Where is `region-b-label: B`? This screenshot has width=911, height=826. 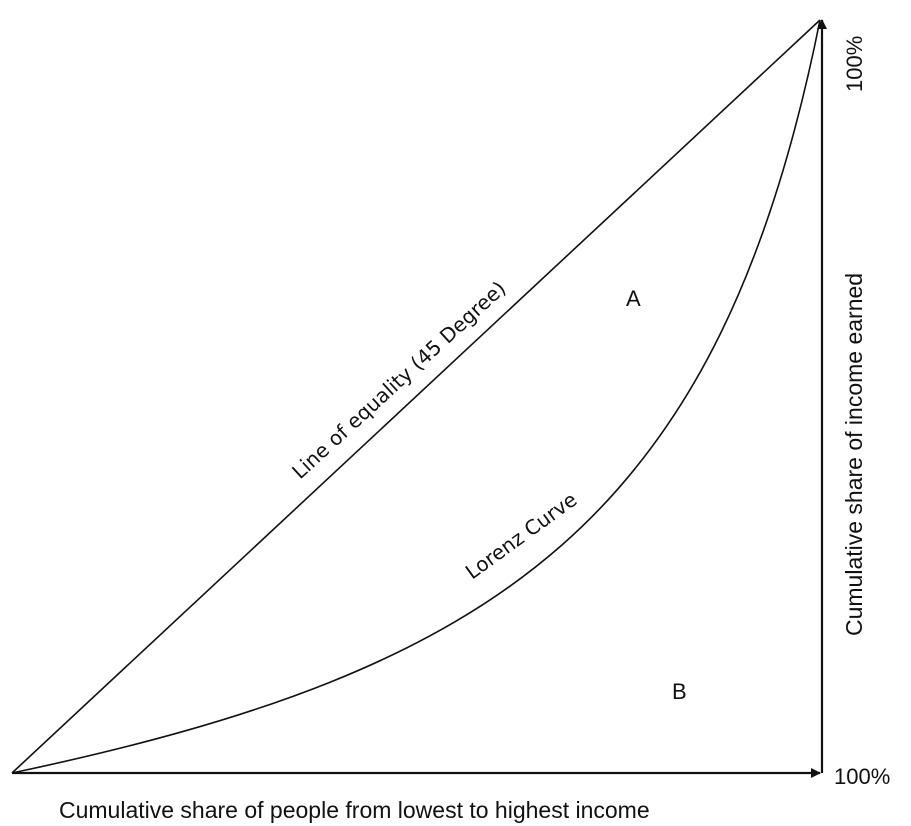
region-b-label: B is located at coordinates (679, 691).